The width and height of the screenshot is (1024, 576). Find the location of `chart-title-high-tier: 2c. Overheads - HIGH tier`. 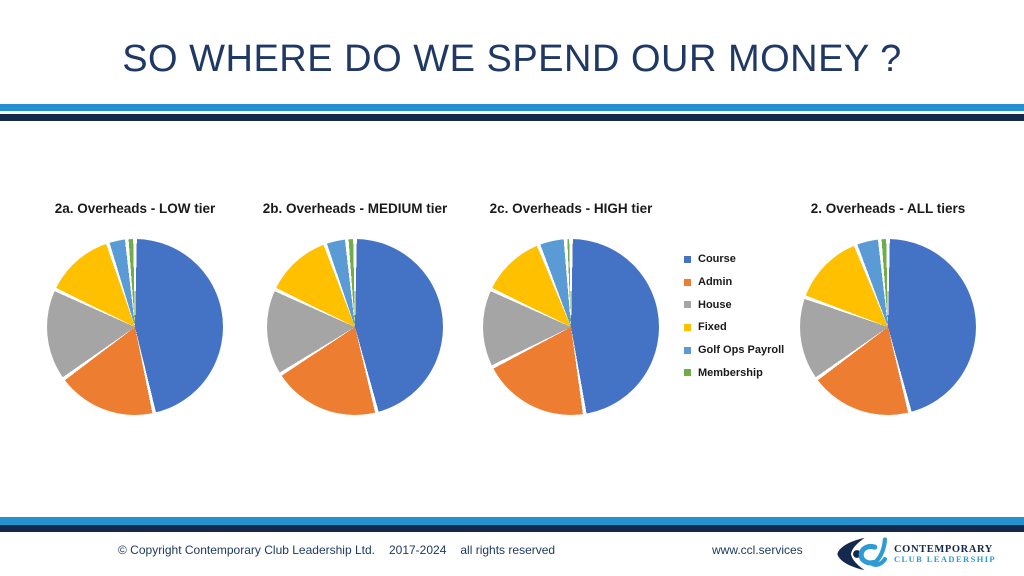

chart-title-high-tier: 2c. Overheads - HIGH tier is located at coordinates (571, 208).